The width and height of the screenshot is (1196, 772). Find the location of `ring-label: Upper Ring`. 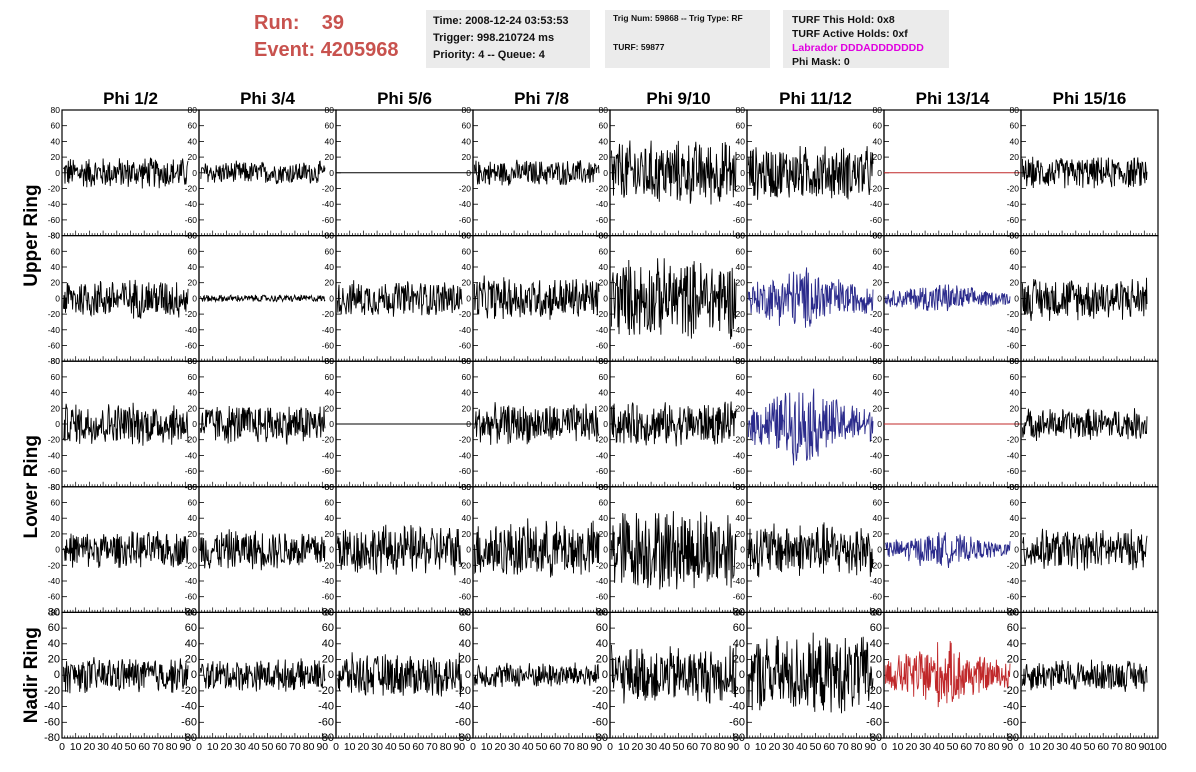

ring-label: Upper Ring is located at coordinates (31, 235).